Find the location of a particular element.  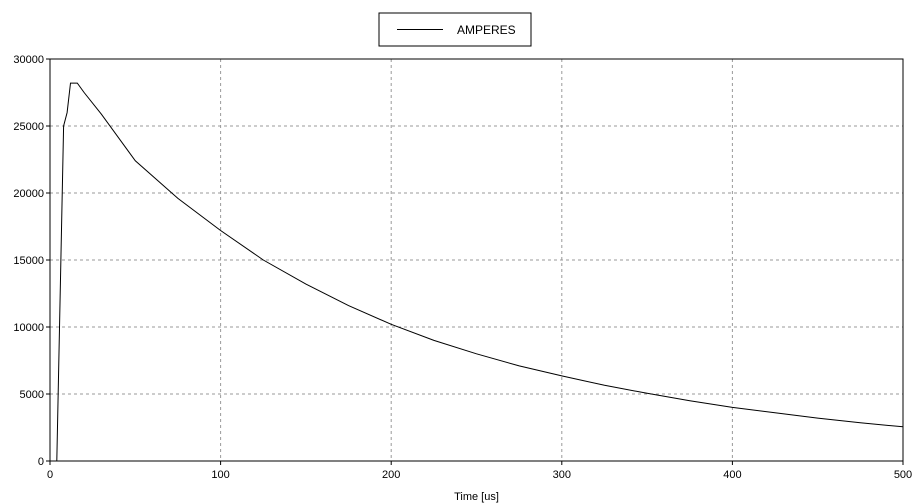

y-tick-label: 30000 is located at coordinates (28, 60).